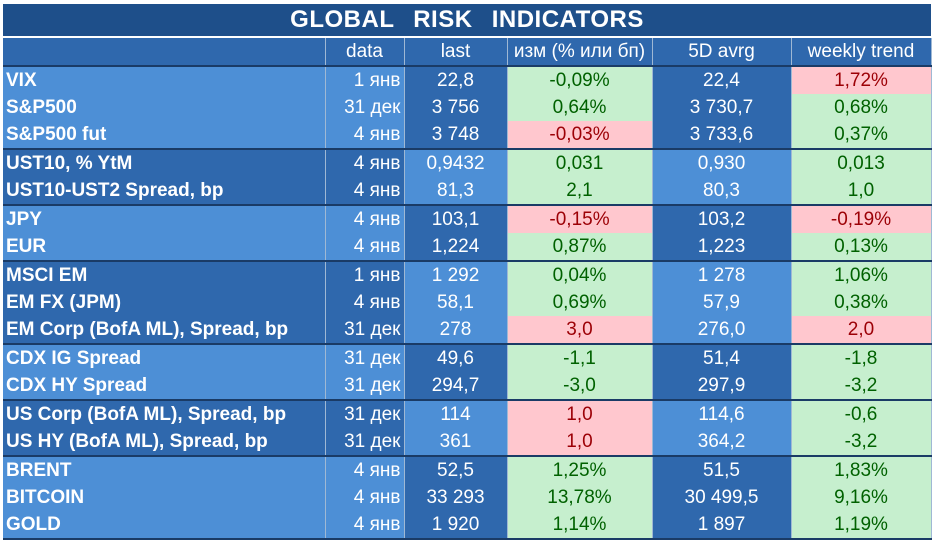  What do you see at coordinates (722, 302) in the screenshot?
I see `five-day-avg-cell: 57,9` at bounding box center [722, 302].